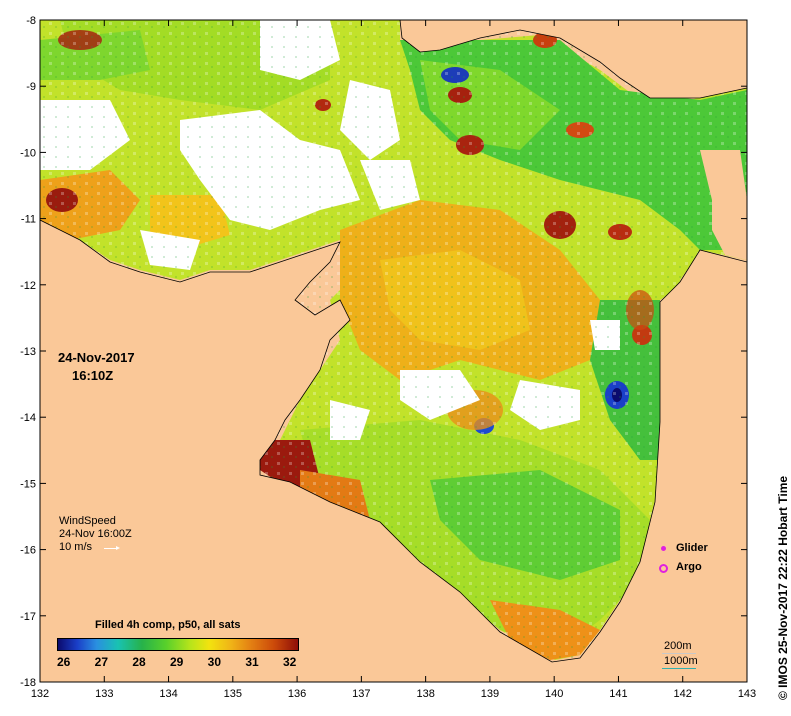 The image size is (791, 716). I want to click on lon-tick-label: 133, so click(104, 694).